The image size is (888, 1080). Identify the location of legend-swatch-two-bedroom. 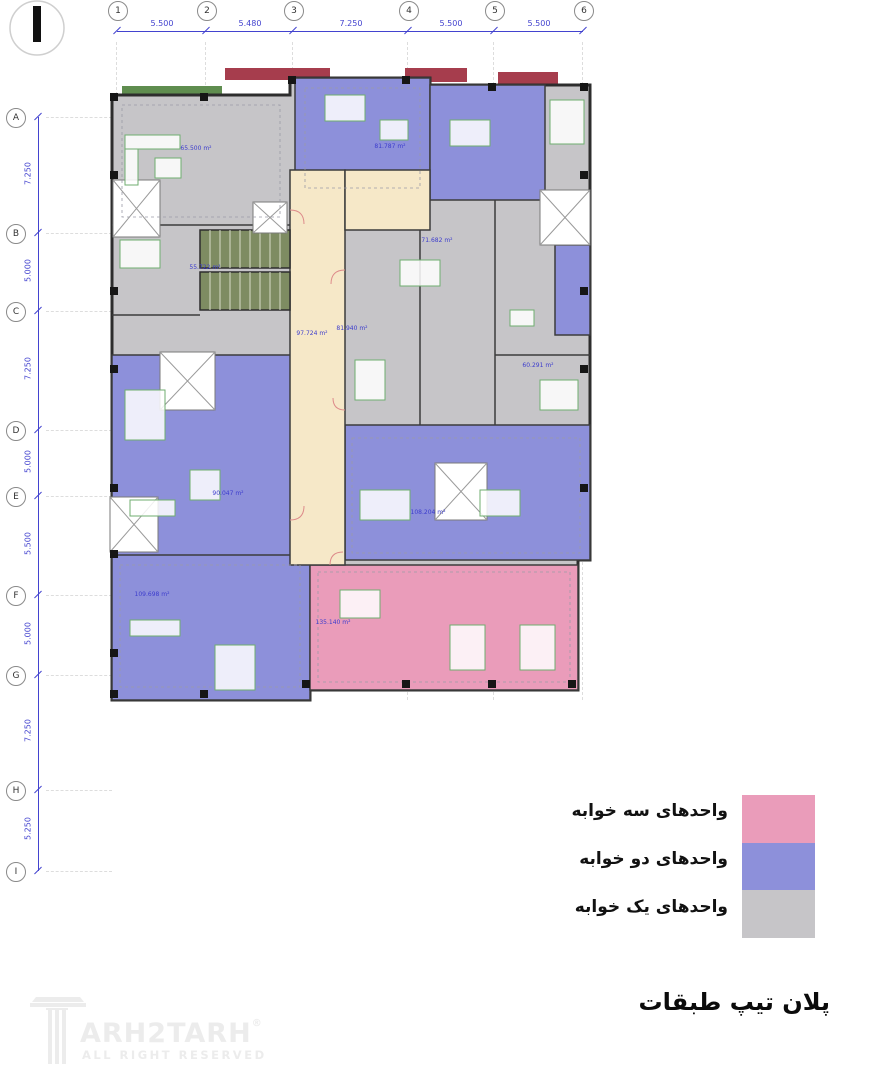
(778, 866).